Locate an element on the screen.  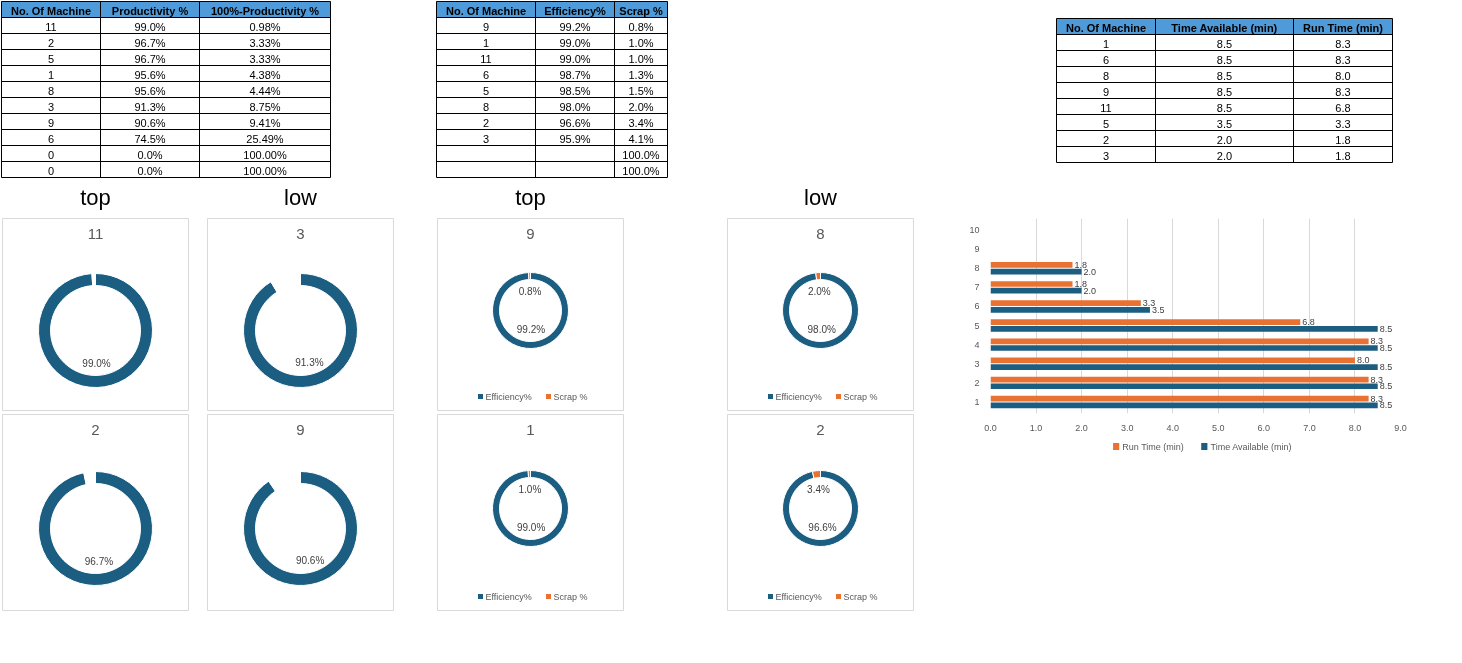
text: 100.0% is located at coordinates (641, 154).